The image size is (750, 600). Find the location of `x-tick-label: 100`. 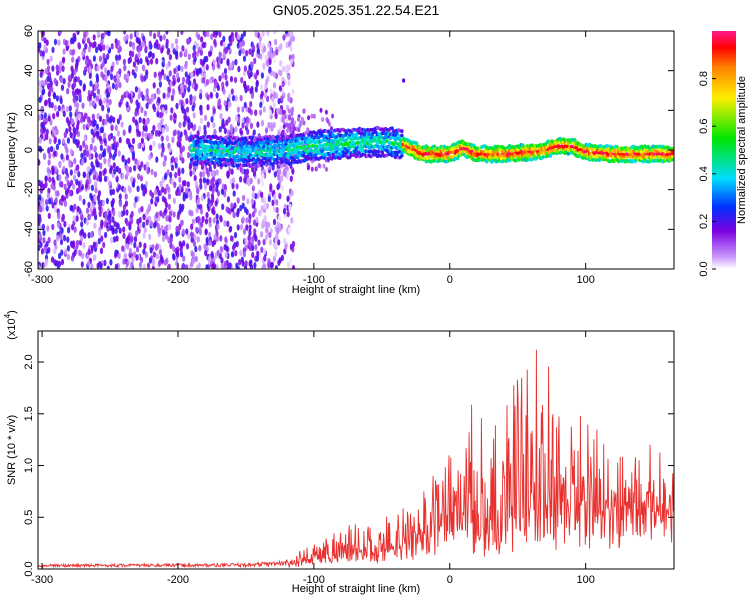

x-tick-label: 100 is located at coordinates (585, 580).